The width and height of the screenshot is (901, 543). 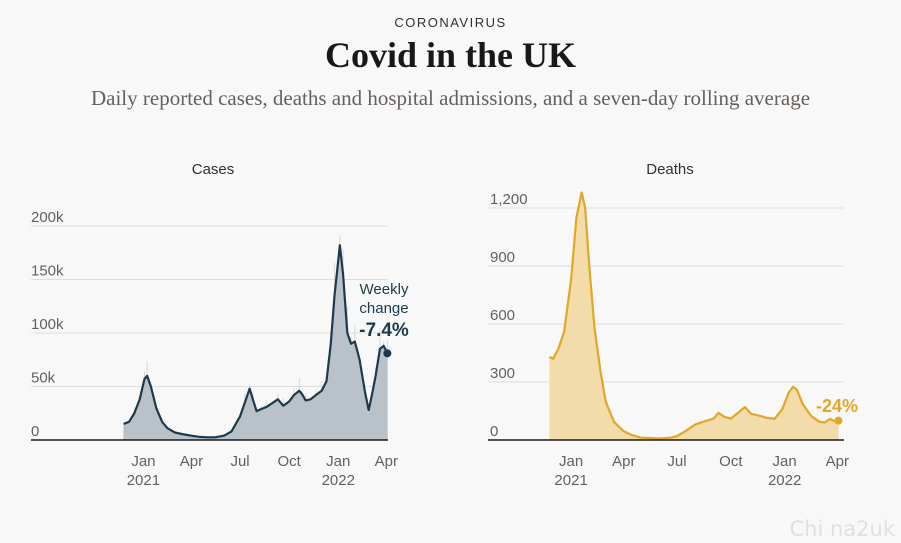 I want to click on weekly-change-value: -7.4%, so click(x=384, y=330).